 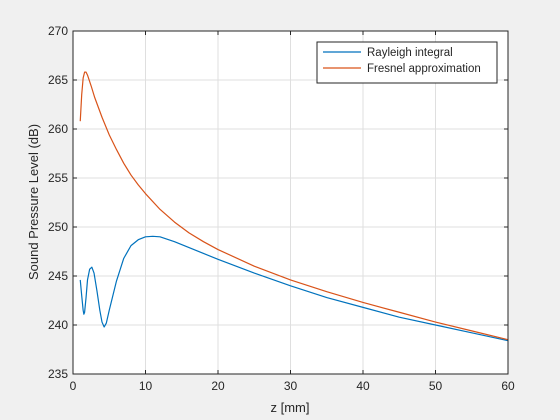 I want to click on y-tick-label: 265, so click(x=58, y=80).